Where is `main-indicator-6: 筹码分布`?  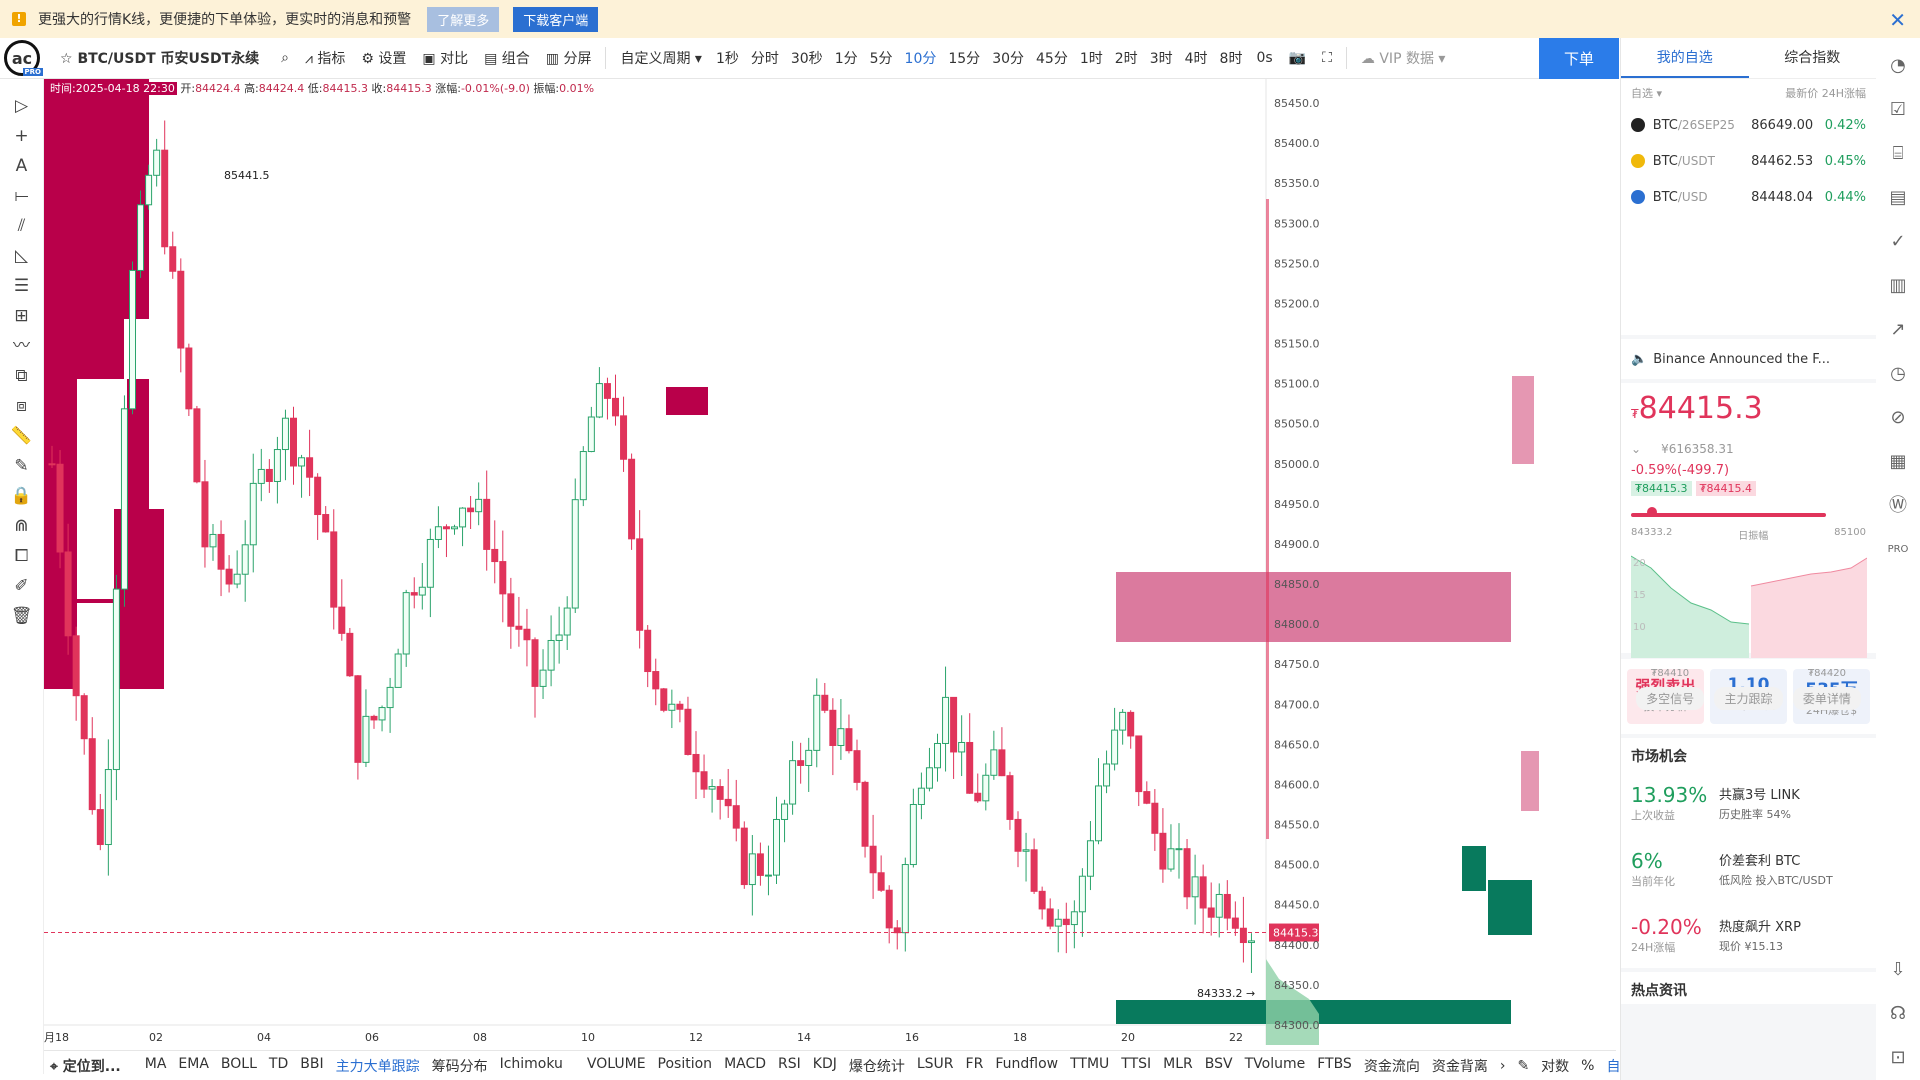
main-indicator-6: 筹码分布 is located at coordinates (459, 1066).